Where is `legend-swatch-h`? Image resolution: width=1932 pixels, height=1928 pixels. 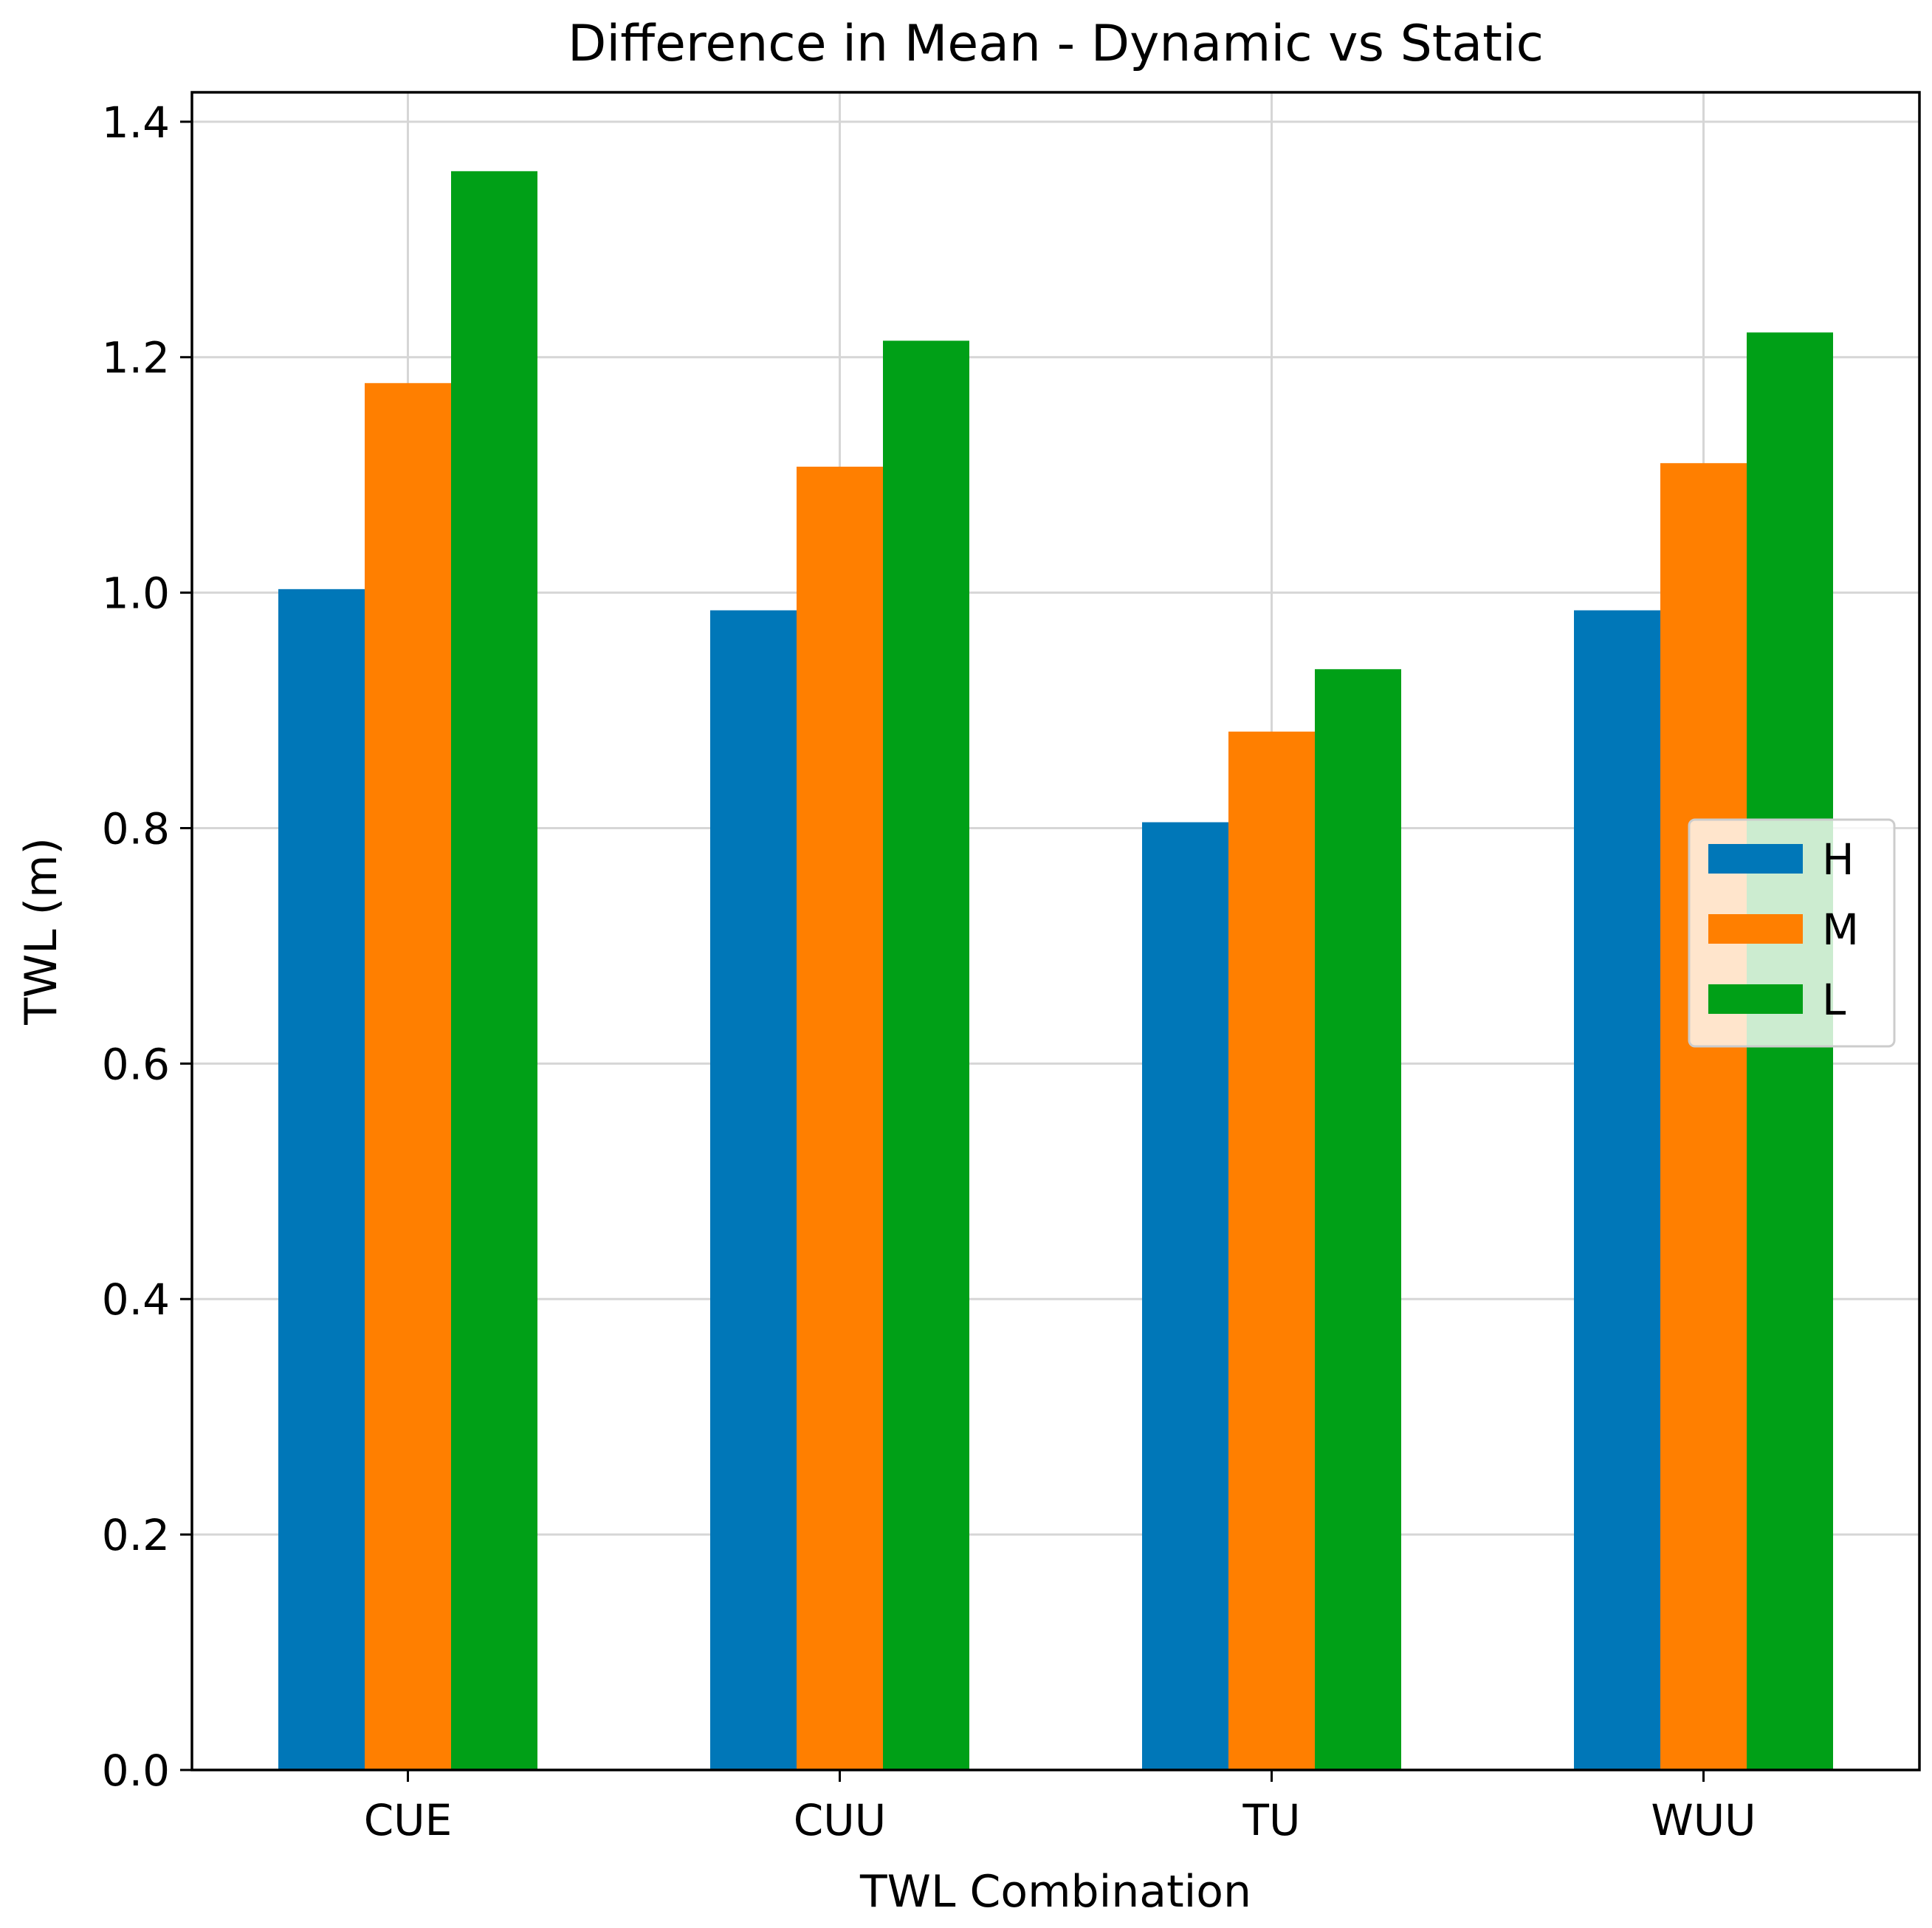 legend-swatch-h is located at coordinates (1755, 859).